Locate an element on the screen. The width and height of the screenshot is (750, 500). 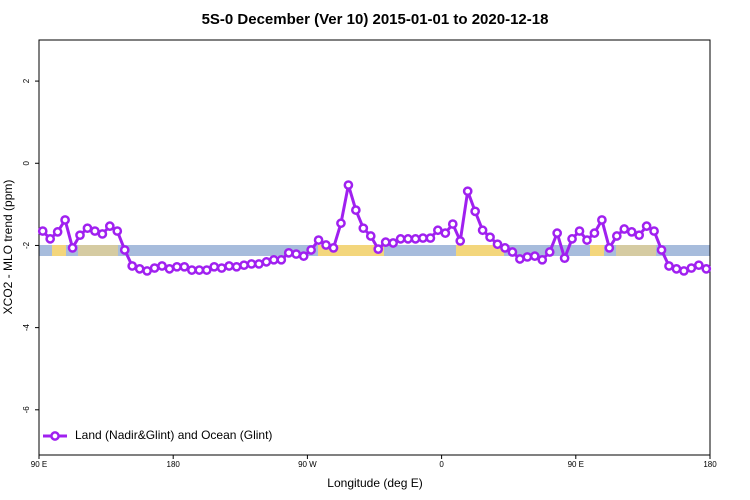
legend-label: Land (Nadir&Glint) and Ocean (Glint) is located at coordinates (173, 435).